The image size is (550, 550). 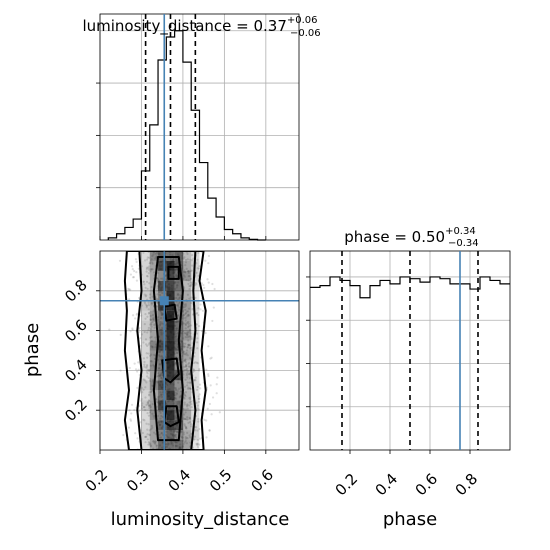 I want to click on phase-xtick-label-2: 0.6, so click(x=427, y=485).